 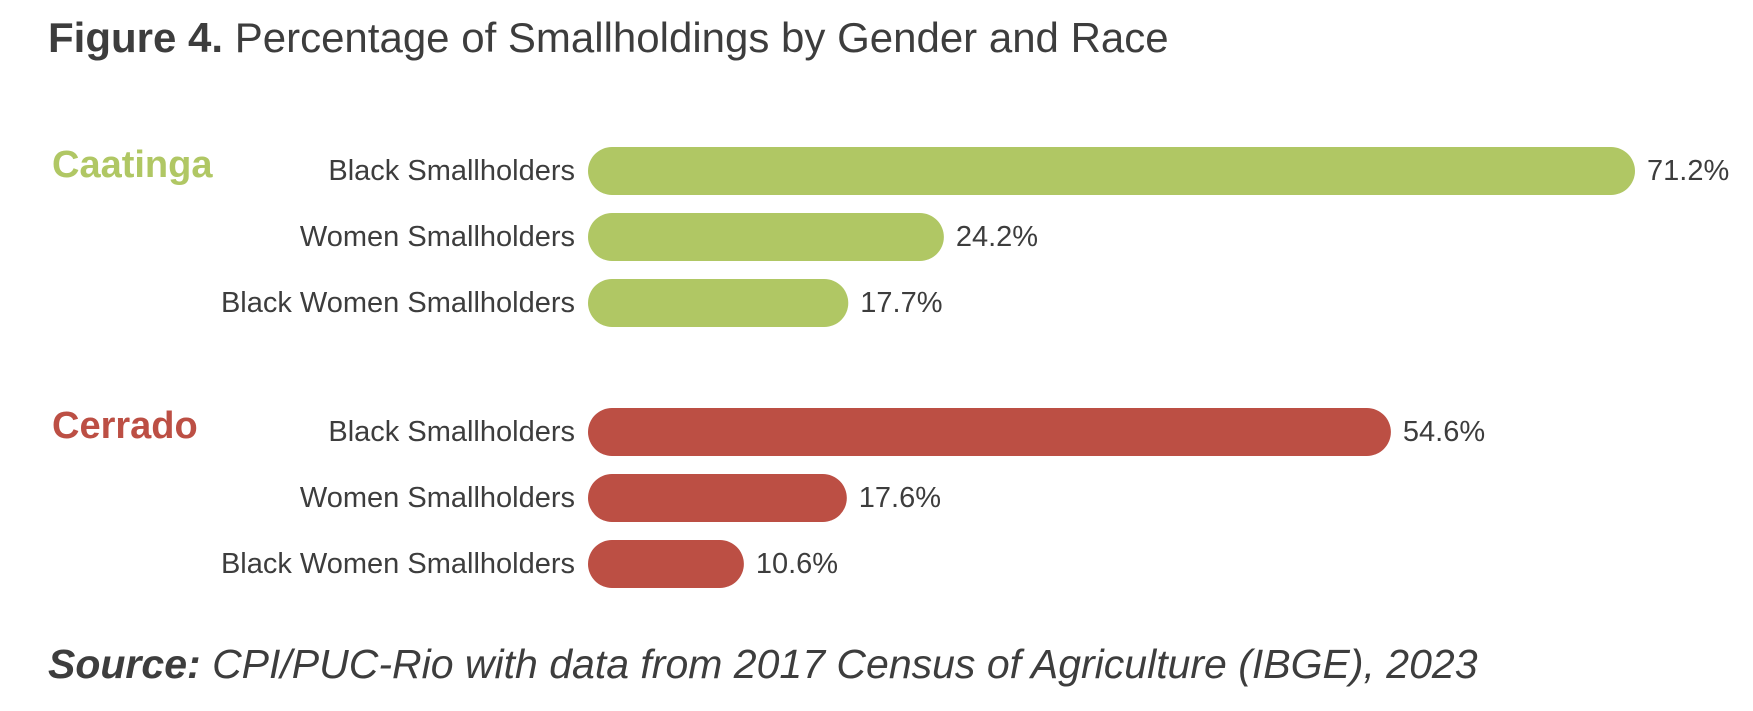 What do you see at coordinates (900, 498) in the screenshot?
I see `value-label: 17.6%` at bounding box center [900, 498].